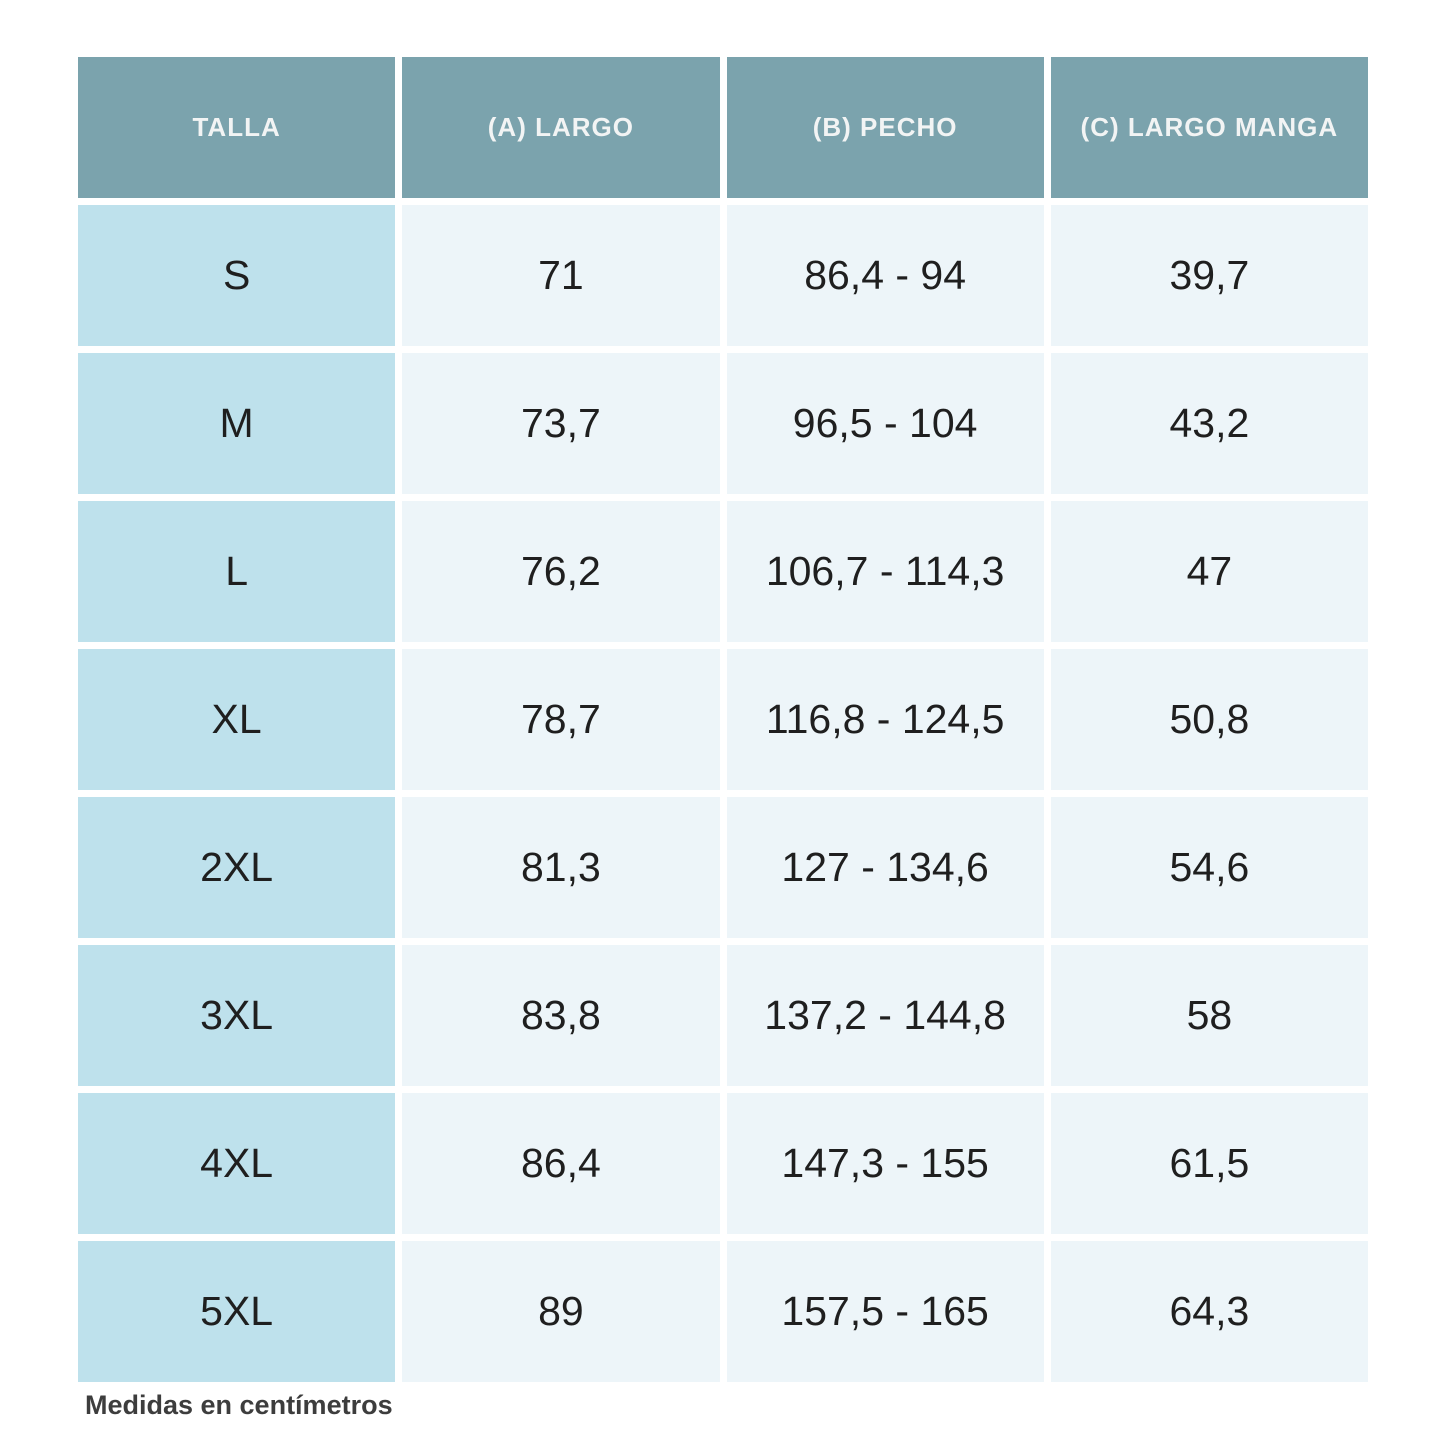 Image resolution: width=1445 pixels, height=1445 pixels. I want to click on largo-cell: 89, so click(561, 1311).